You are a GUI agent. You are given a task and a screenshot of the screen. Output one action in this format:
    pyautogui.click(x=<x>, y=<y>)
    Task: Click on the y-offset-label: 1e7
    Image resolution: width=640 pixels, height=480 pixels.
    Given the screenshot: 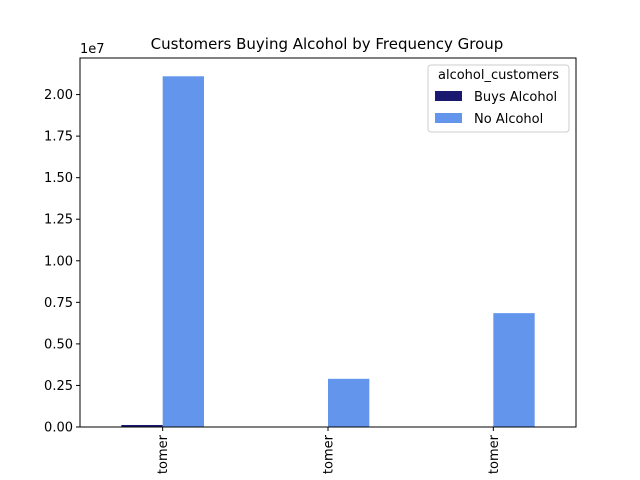 What is the action you would take?
    pyautogui.click(x=92, y=49)
    